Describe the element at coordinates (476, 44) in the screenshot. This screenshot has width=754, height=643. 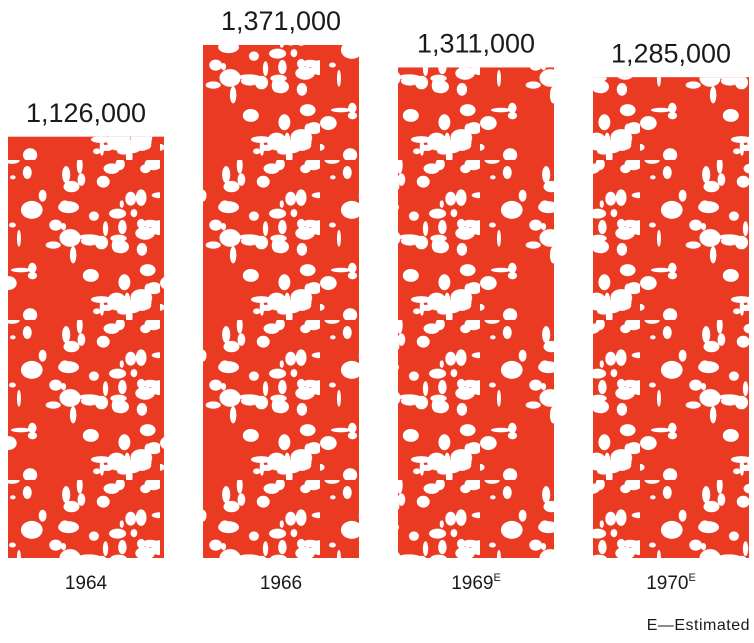
I see `value-label: 1,311,000` at that location.